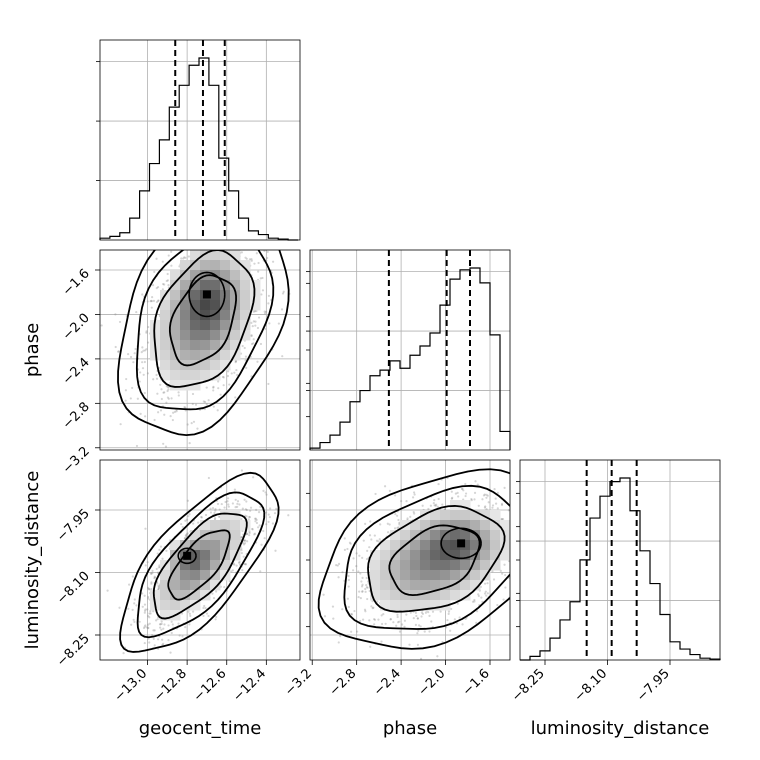 The height and width of the screenshot is (760, 760). What do you see at coordinates (431, 682) in the screenshot?
I see `x-tick-label: −2.0` at bounding box center [431, 682].